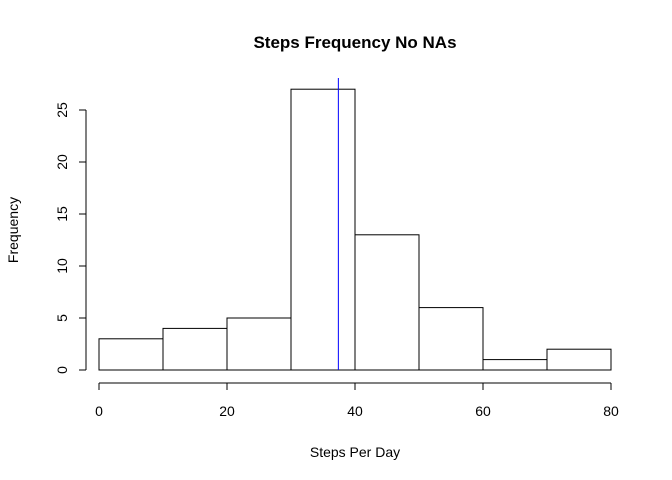 Image resolution: width=672 pixels, height=480 pixels. Describe the element at coordinates (62, 266) in the screenshot. I see `y-tick-label-10: 10` at that location.